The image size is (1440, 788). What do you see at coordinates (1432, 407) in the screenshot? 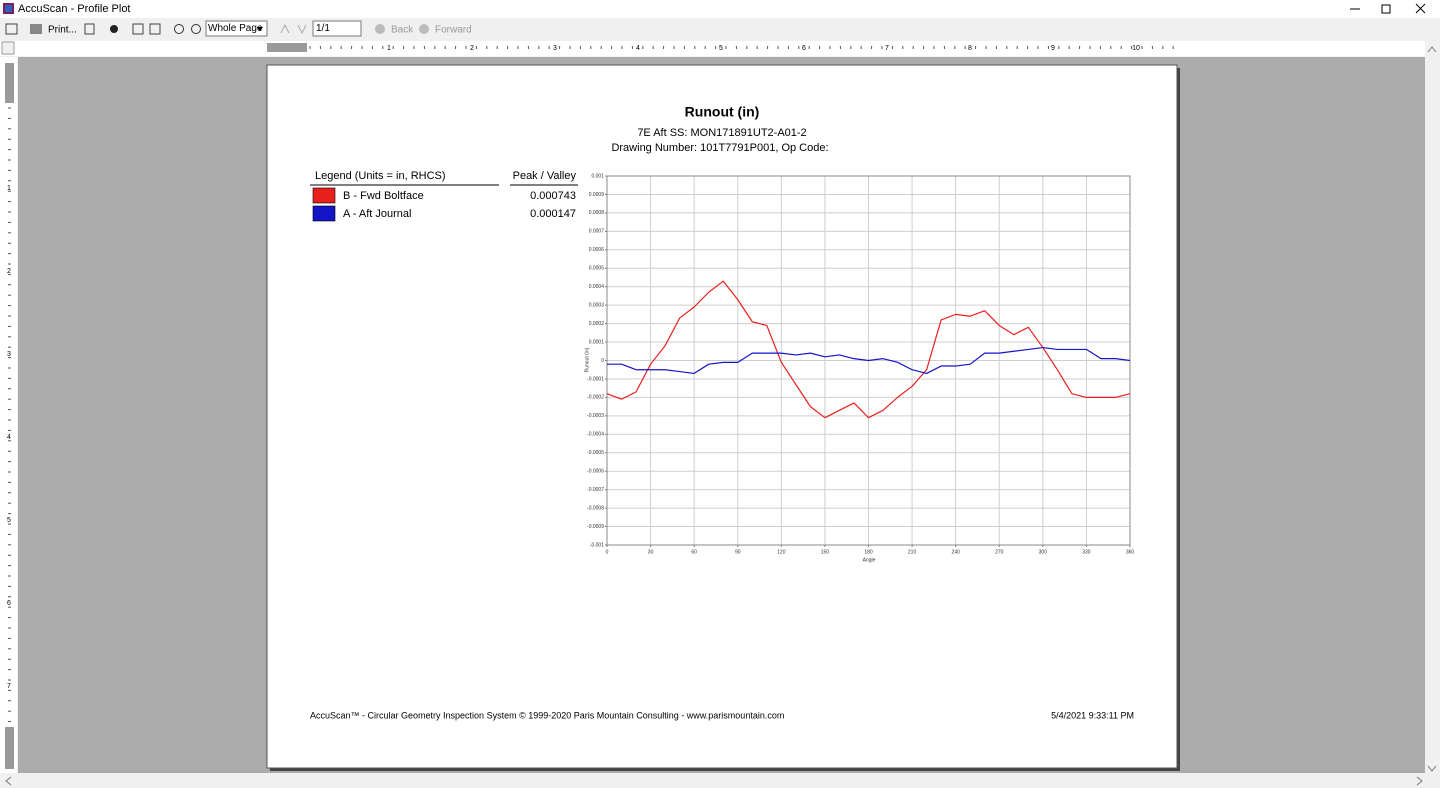
I see `vertical-scrollbar` at bounding box center [1432, 407].